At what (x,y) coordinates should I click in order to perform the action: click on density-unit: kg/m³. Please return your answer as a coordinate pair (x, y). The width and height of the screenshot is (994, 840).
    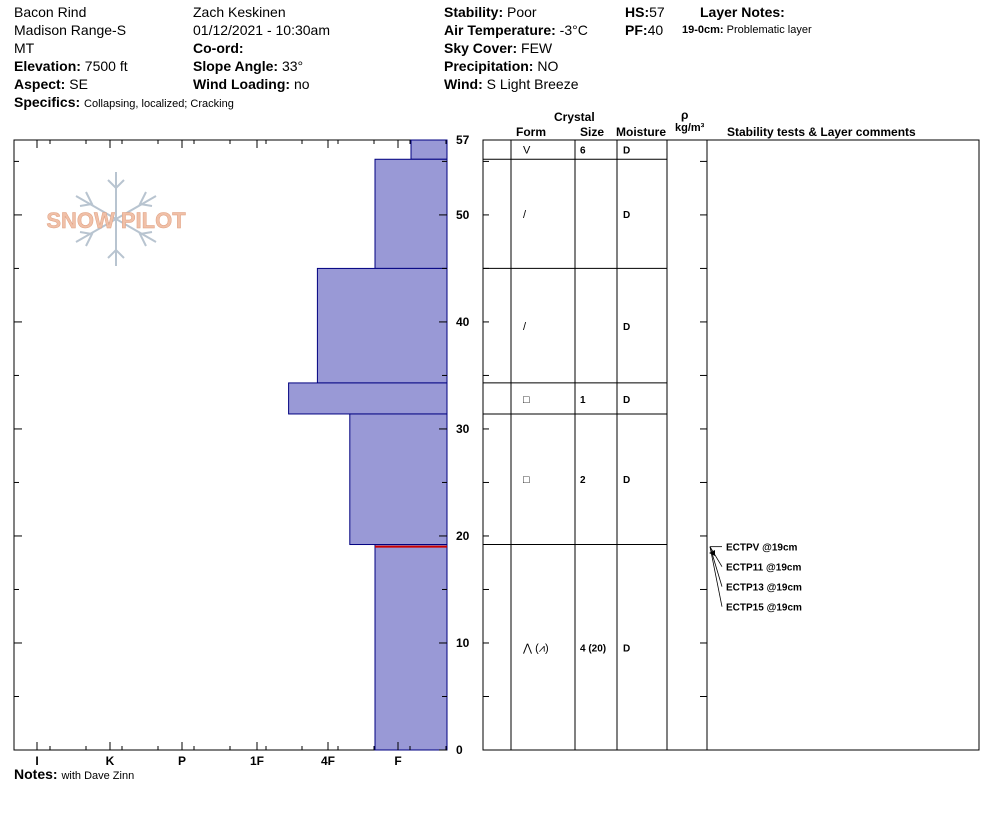
    Looking at the image, I should click on (690, 128).